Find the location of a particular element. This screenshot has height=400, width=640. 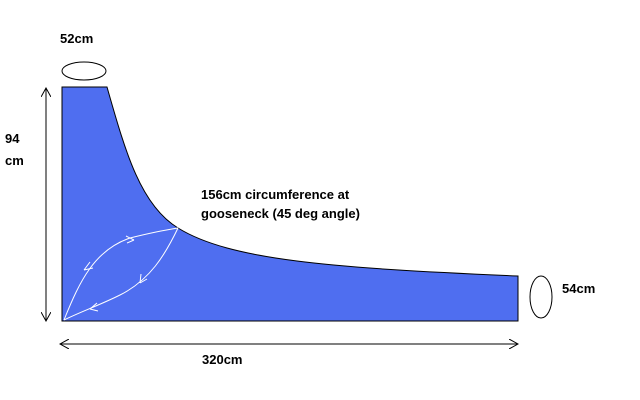

end-ellipse is located at coordinates (541, 297).